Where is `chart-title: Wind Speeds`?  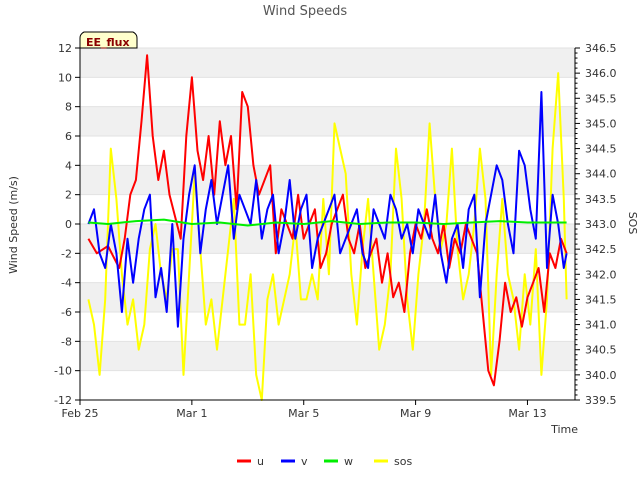
chart-title: Wind Speeds is located at coordinates (305, 11).